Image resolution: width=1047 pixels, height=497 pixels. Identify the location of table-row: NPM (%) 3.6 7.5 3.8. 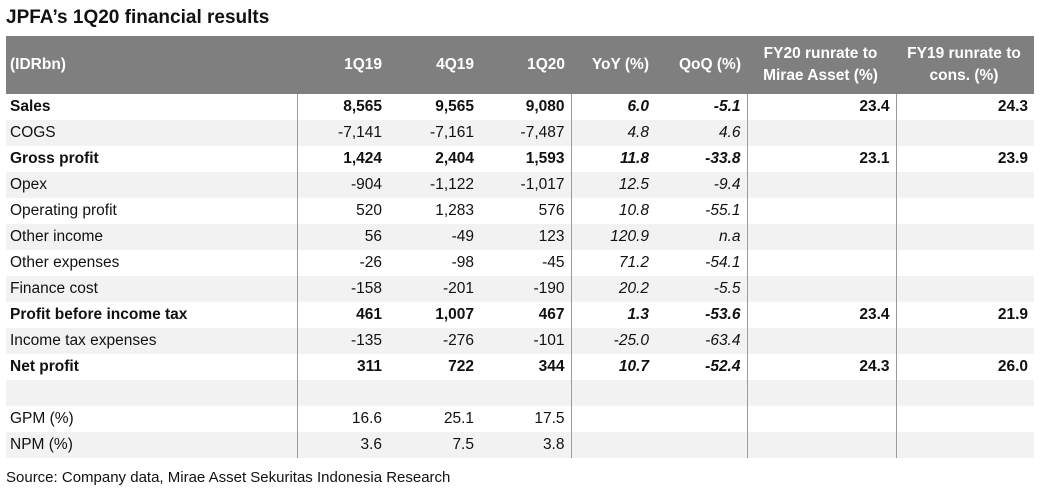
(520, 445).